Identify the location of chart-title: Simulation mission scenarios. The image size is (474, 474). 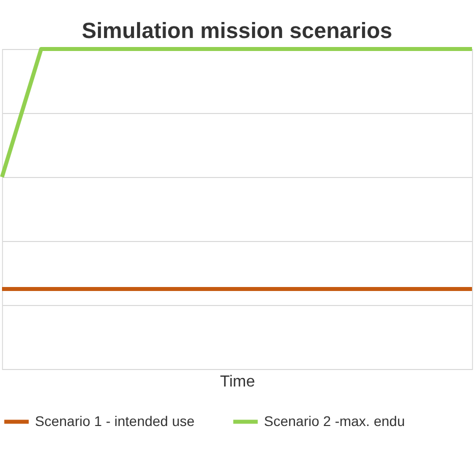
(237, 30).